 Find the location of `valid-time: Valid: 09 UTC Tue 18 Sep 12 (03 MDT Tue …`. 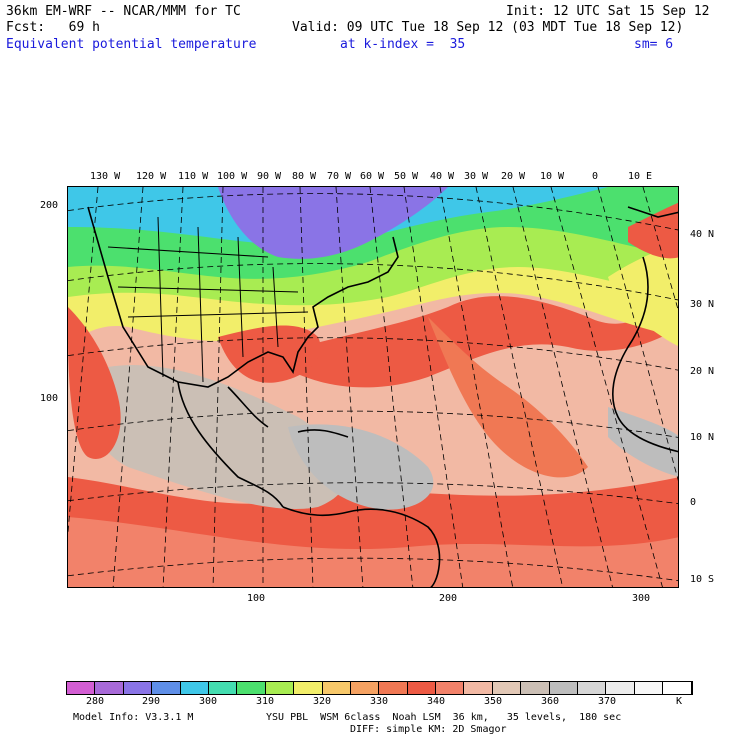

valid-time: Valid: 09 UTC Tue 18 Sep 12 (03 MDT Tue … is located at coordinates (488, 27).